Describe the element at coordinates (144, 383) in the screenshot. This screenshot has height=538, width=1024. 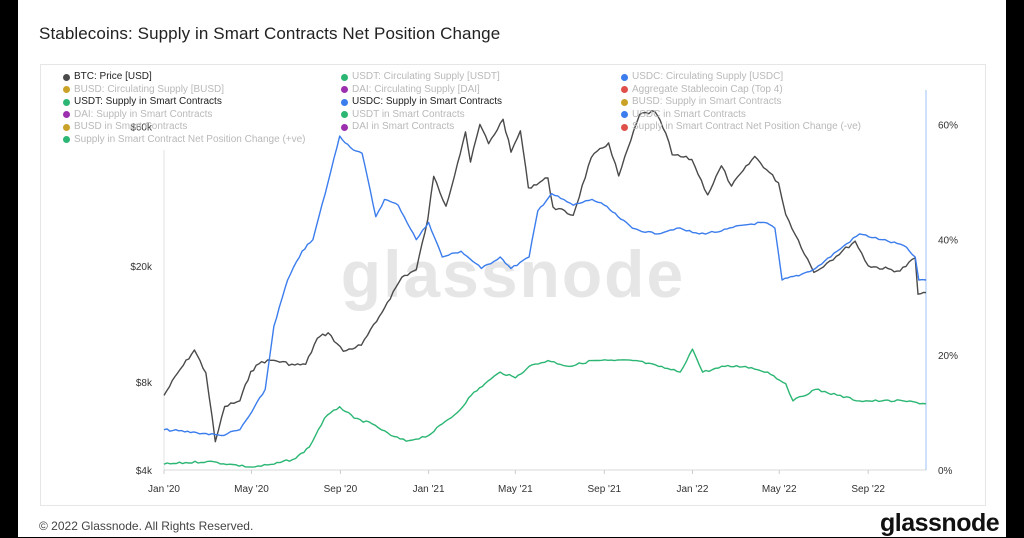
I see `y-left-tick-label: $8k` at that location.